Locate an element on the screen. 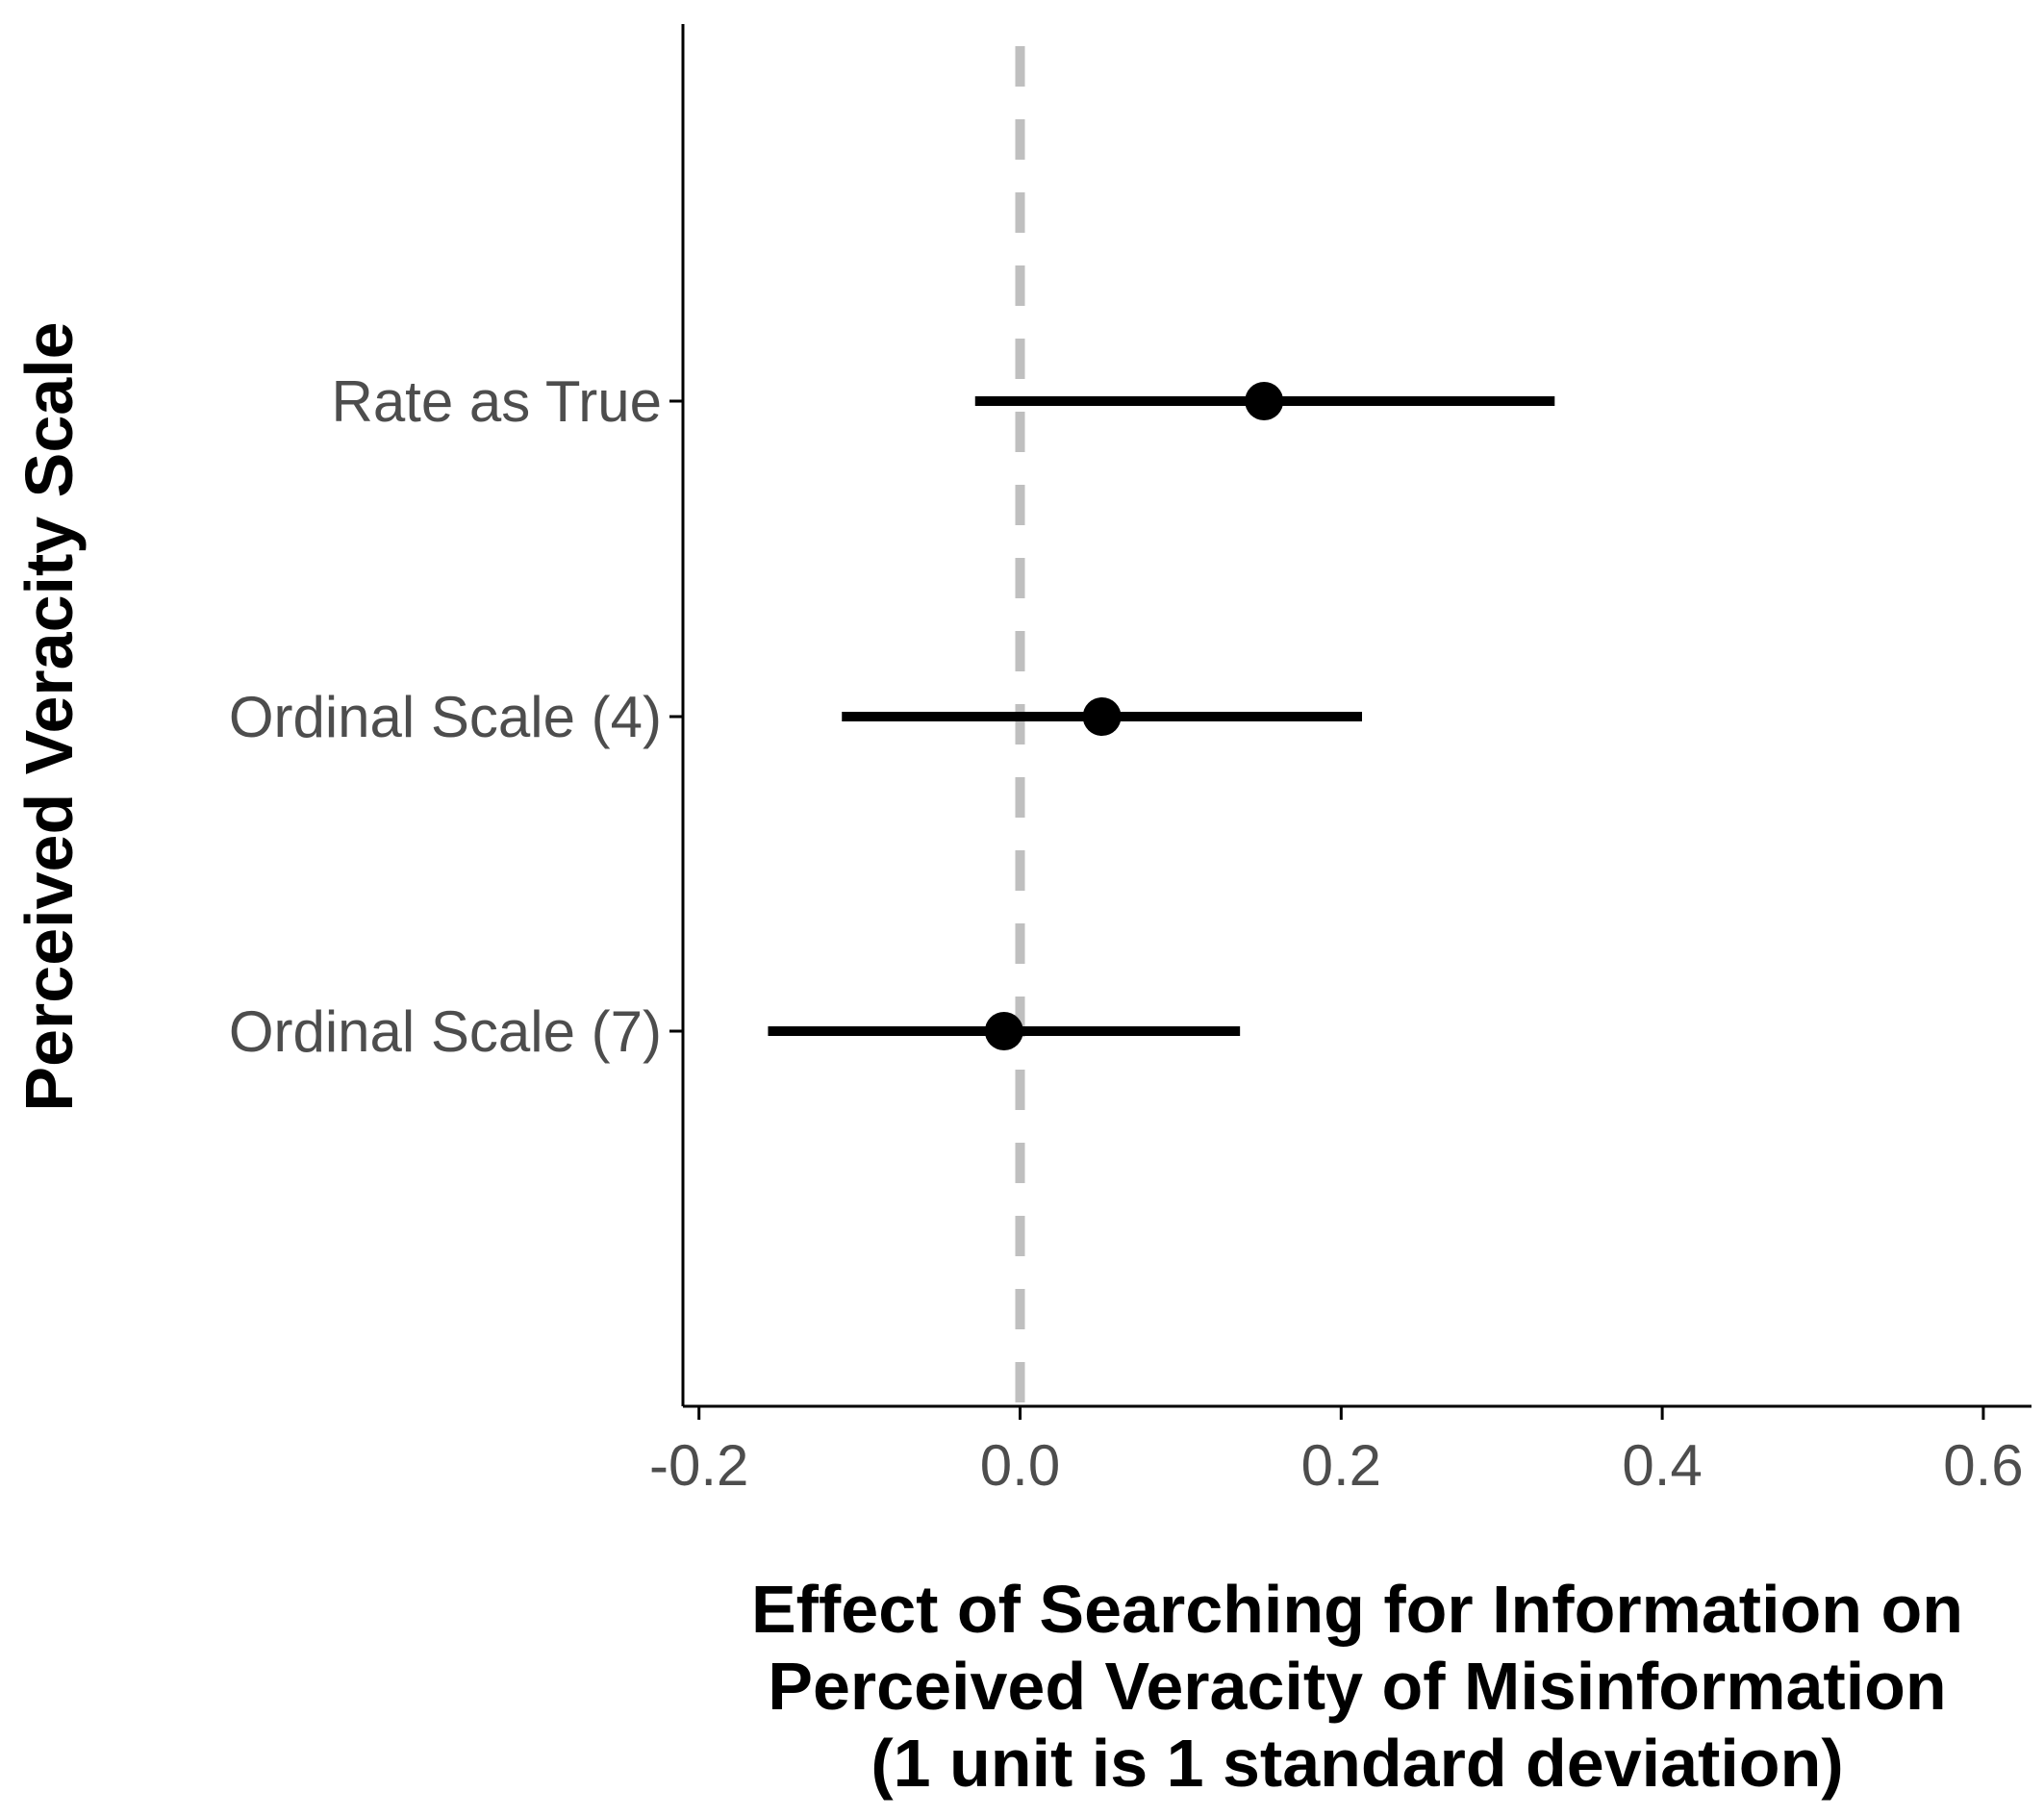  x-tick-label: 0.2 is located at coordinates (1341, 1466).